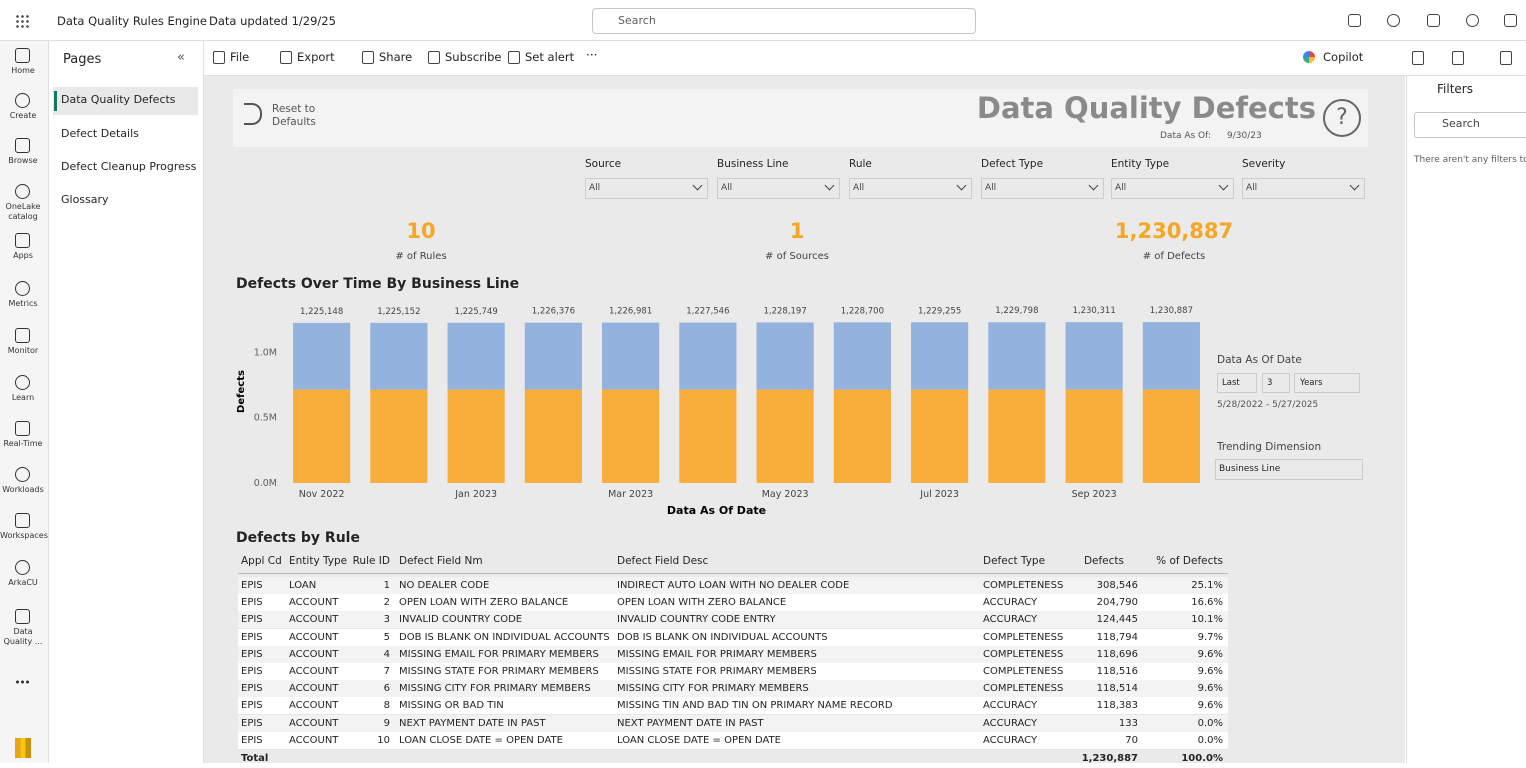 The image size is (1526, 768). What do you see at coordinates (444, 585) in the screenshot?
I see `cell: NO DEALER CODE` at bounding box center [444, 585].